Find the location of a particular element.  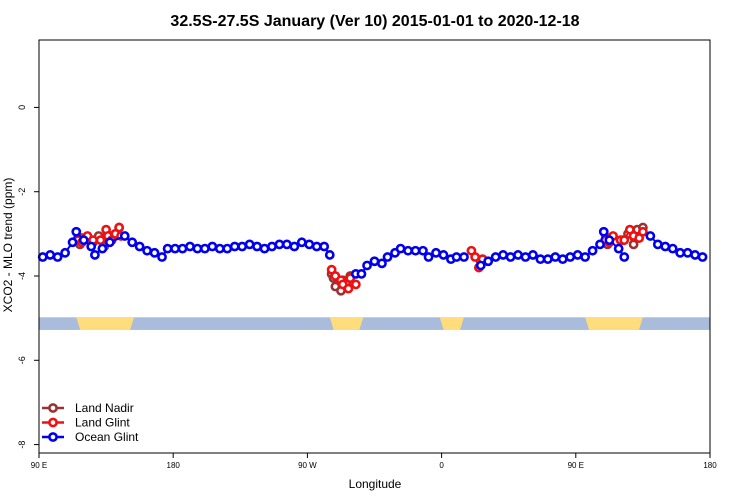

x-axis-label: Longitude is located at coordinates (375, 484).